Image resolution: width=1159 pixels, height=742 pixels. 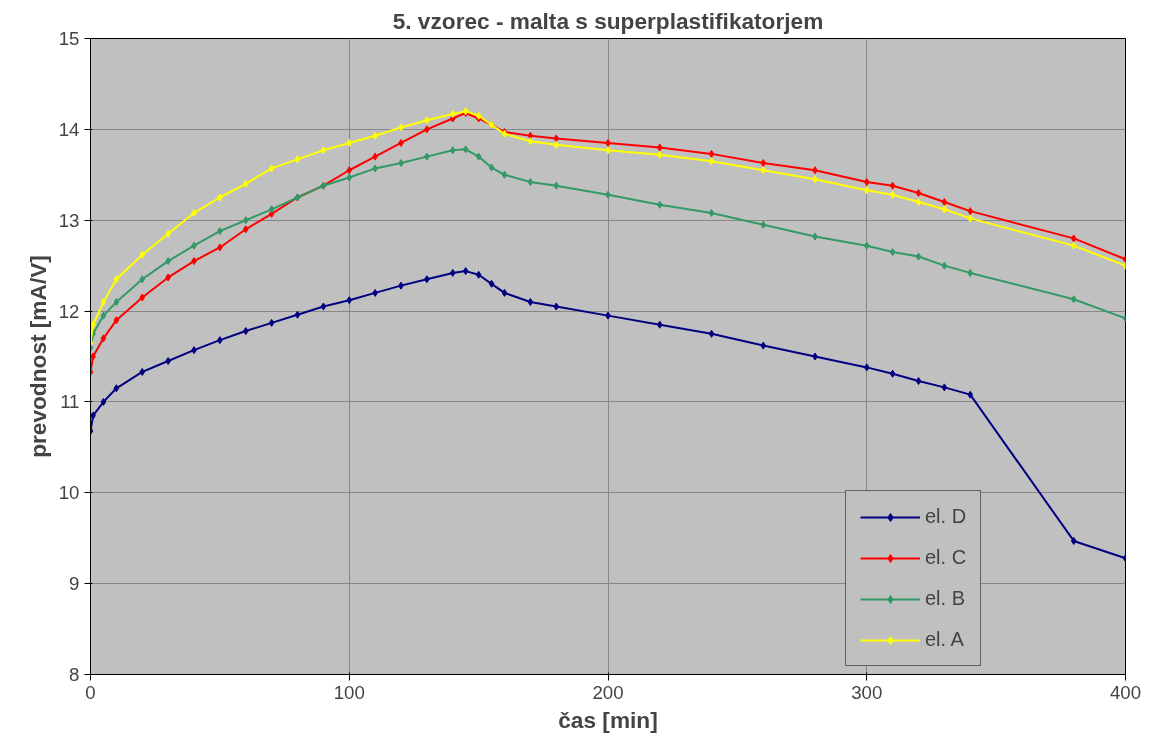 What do you see at coordinates (944, 639) in the screenshot?
I see `legend-label: el. A` at bounding box center [944, 639].